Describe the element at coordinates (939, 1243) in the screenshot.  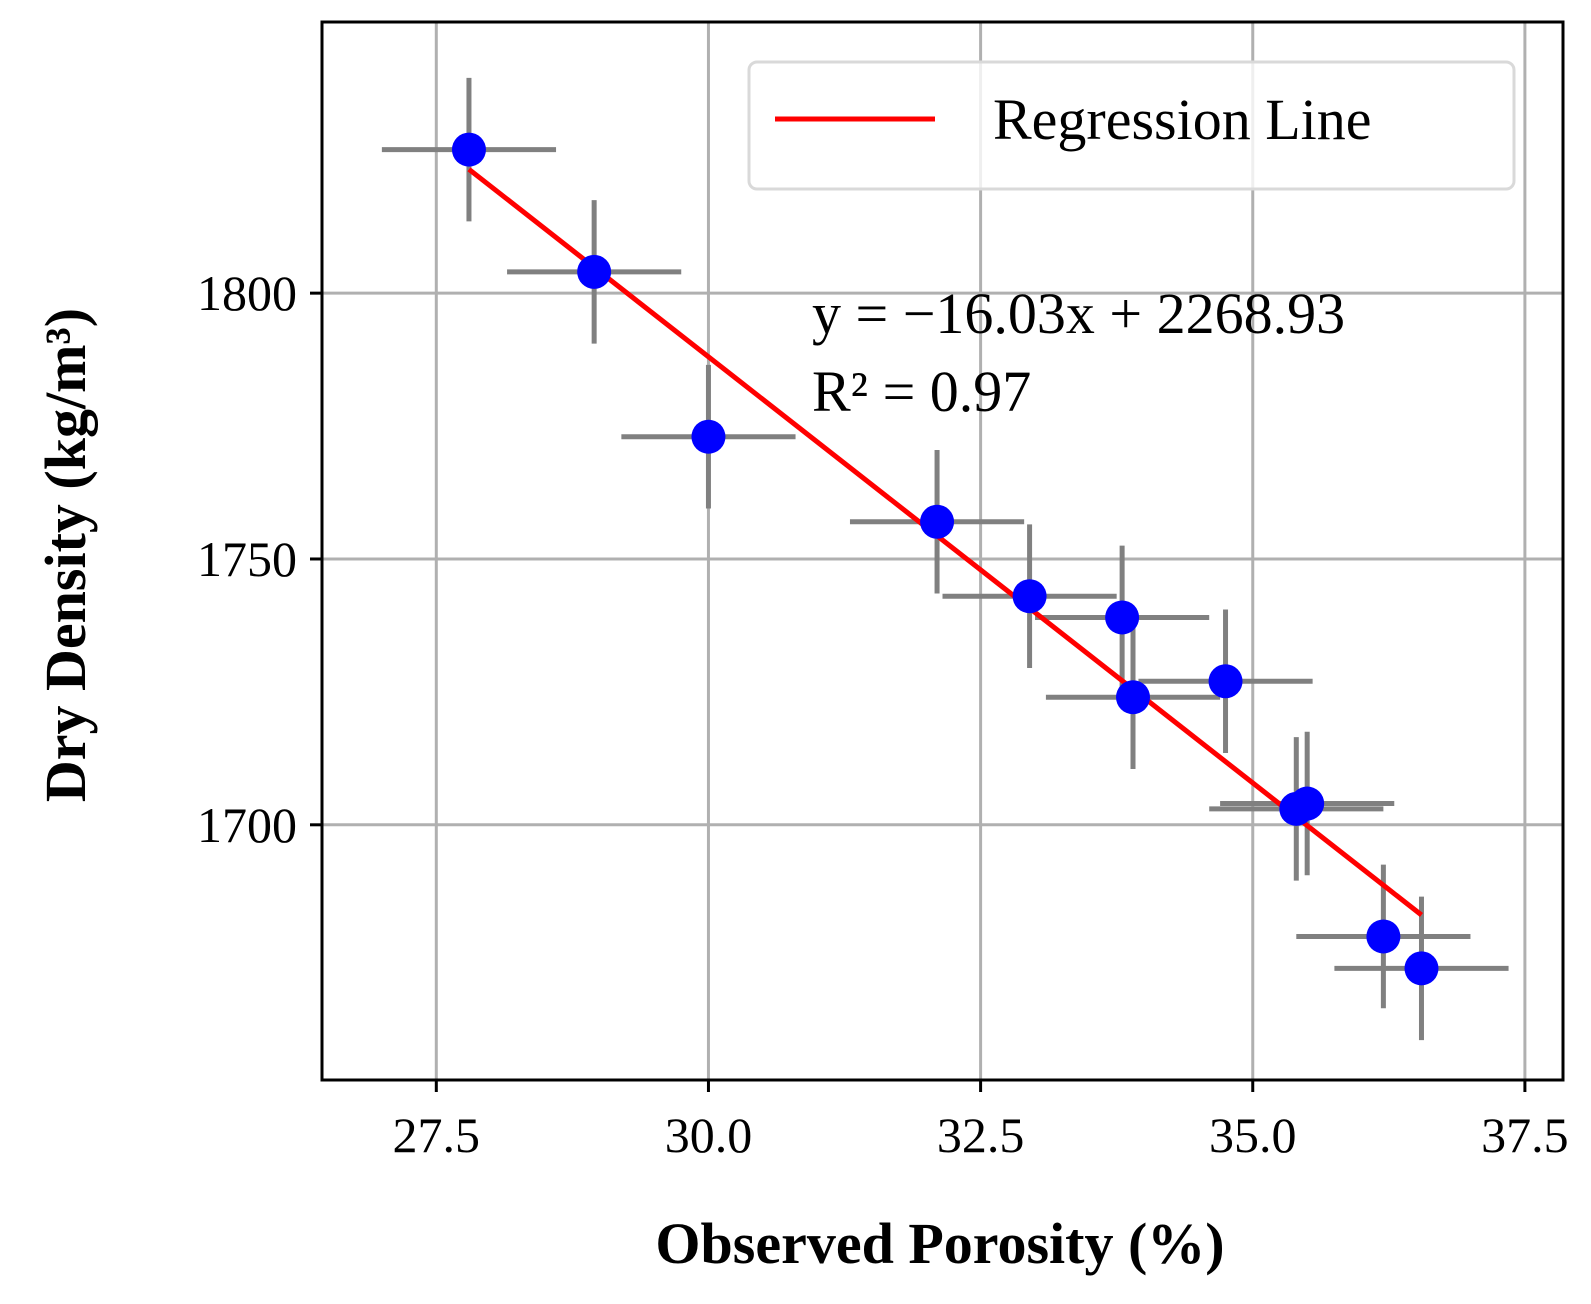
I see `x-axis-title: Observed Porosity (%)` at that location.